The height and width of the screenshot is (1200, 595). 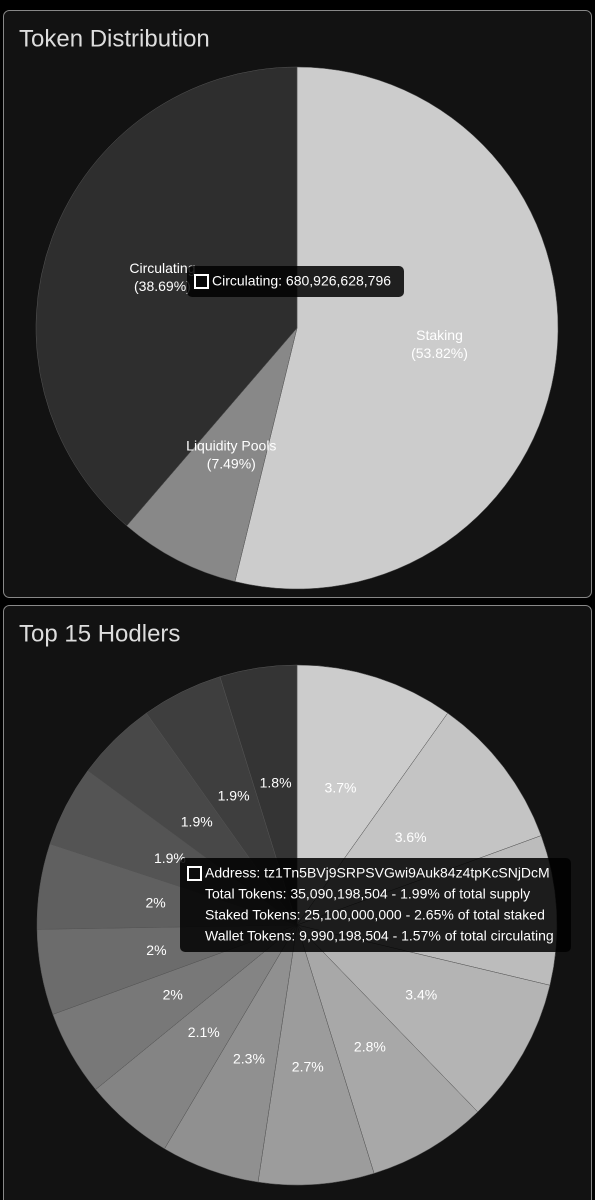 I want to click on slice-value-label: (53.82%), so click(x=439, y=353).